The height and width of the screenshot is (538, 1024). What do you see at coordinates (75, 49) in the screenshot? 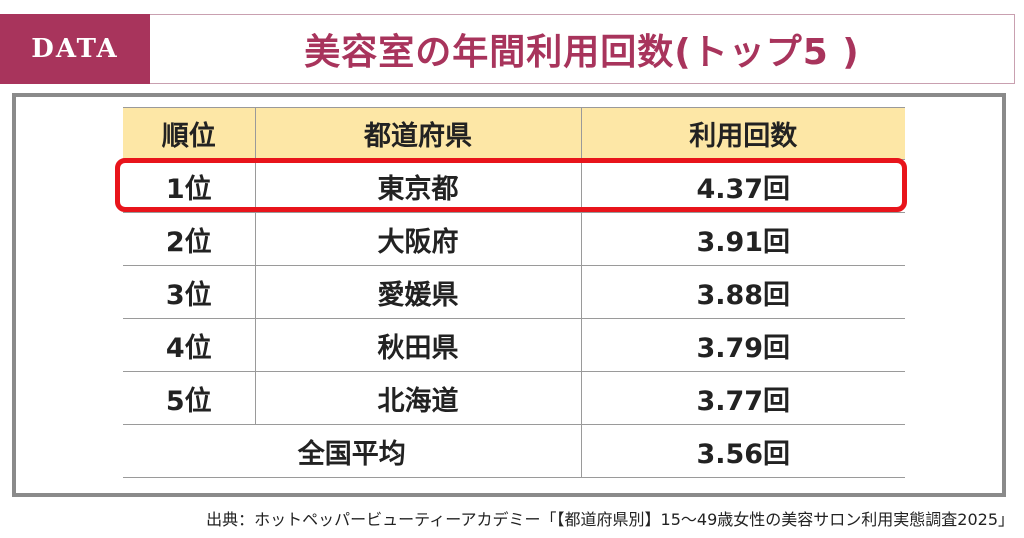
I see `data-label: DATA` at bounding box center [75, 49].